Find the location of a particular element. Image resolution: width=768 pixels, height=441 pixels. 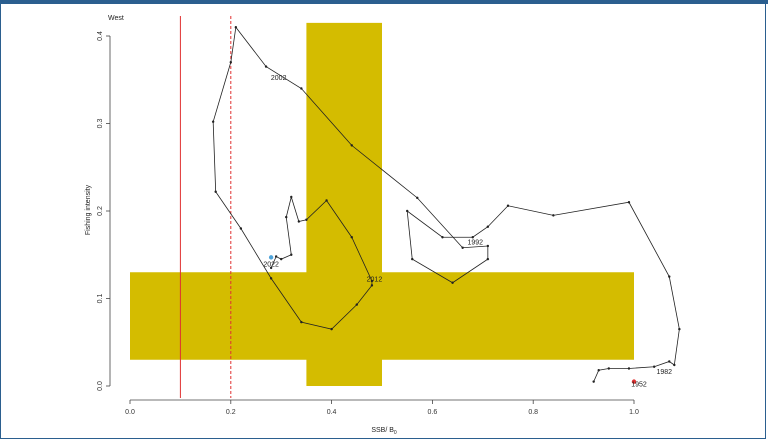

y-tick-label: 0.2 is located at coordinates (100, 211).